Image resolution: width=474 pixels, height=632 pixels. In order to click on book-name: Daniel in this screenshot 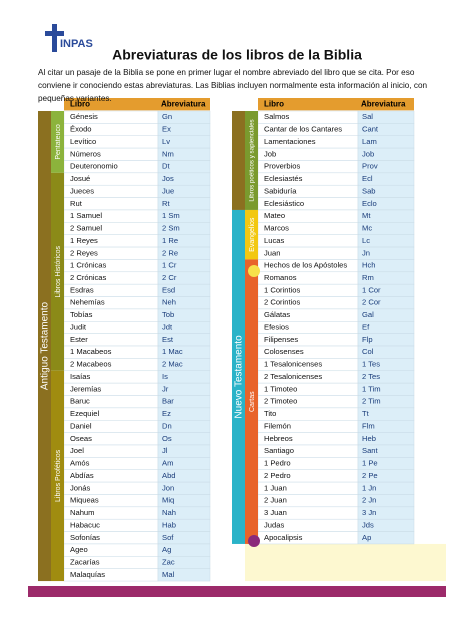, I will do `click(81, 425)`.